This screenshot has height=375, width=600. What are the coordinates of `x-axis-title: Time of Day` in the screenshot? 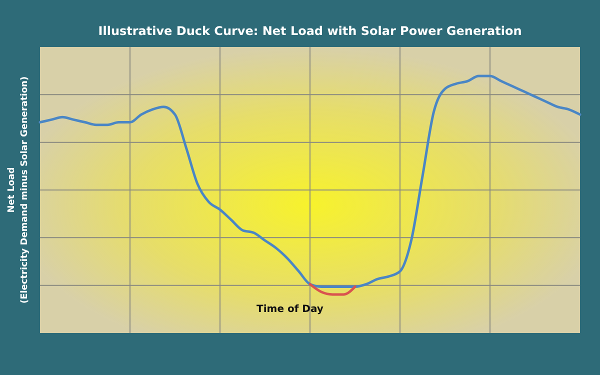 It's located at (290, 309).